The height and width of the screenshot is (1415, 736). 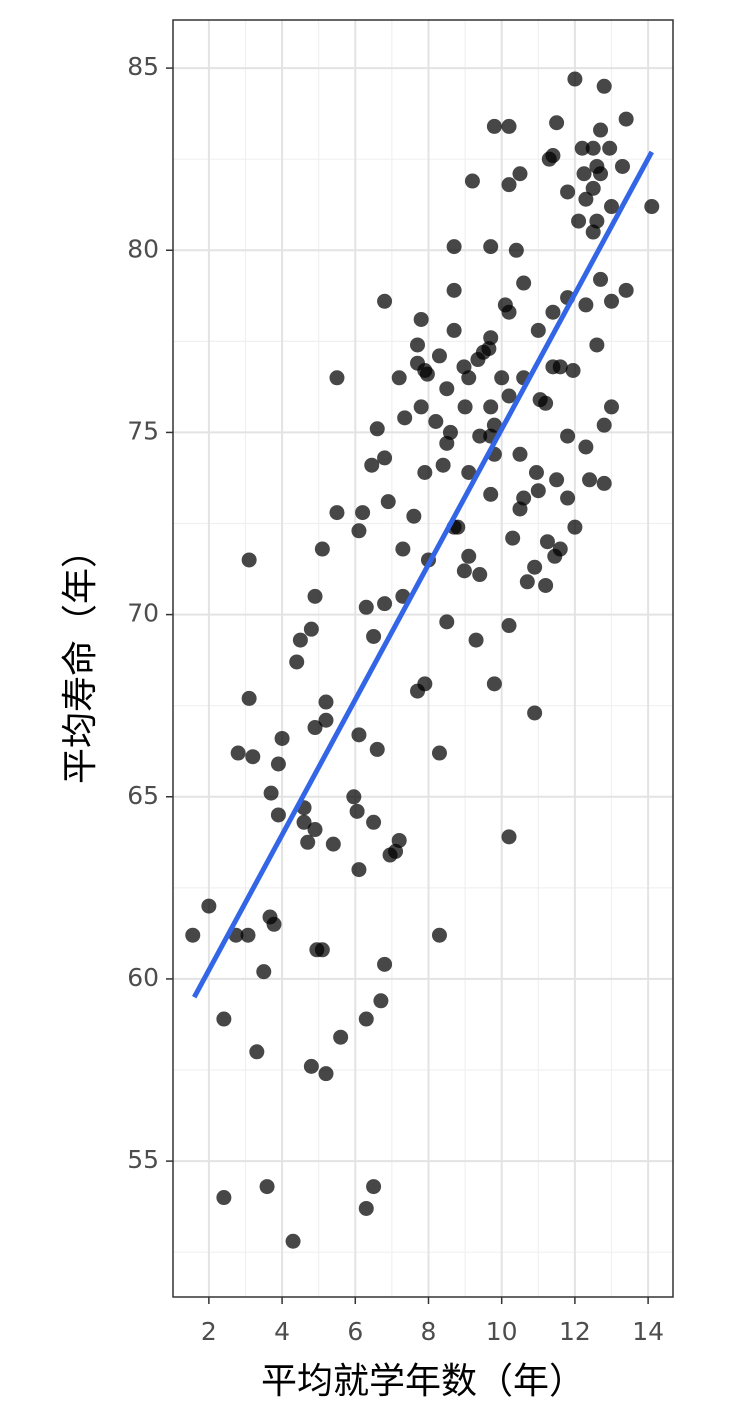 What do you see at coordinates (143, 1159) in the screenshot?
I see `y-tick-label: 55` at bounding box center [143, 1159].